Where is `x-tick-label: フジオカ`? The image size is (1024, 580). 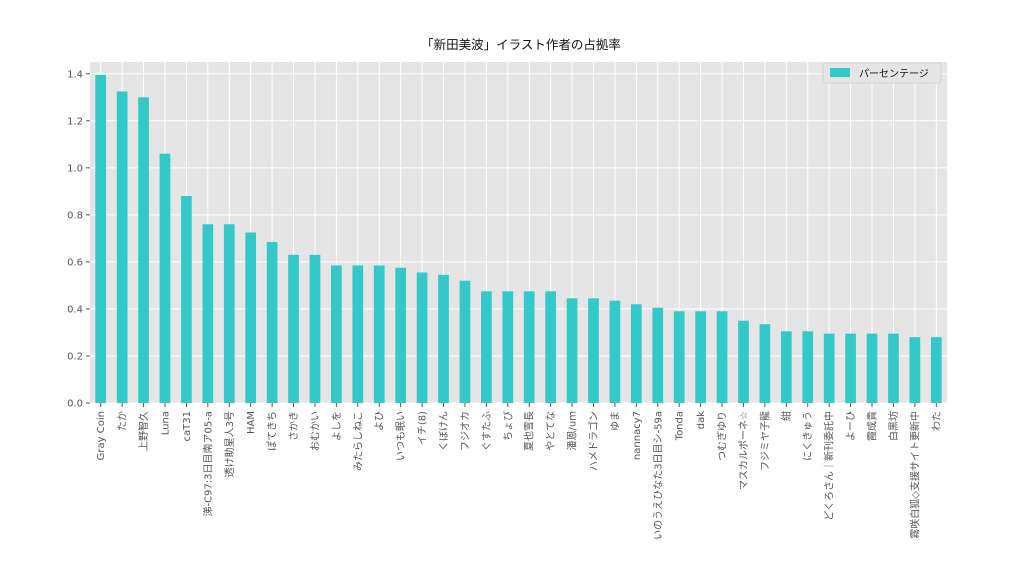 x-tick-label: フジオカ is located at coordinates (465, 431).